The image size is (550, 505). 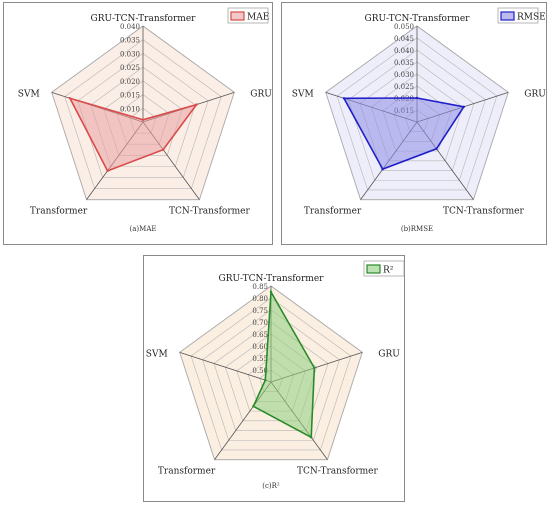 What do you see at coordinates (260, 359) in the screenshot?
I see `tick-label: 0.55` at bounding box center [260, 359].